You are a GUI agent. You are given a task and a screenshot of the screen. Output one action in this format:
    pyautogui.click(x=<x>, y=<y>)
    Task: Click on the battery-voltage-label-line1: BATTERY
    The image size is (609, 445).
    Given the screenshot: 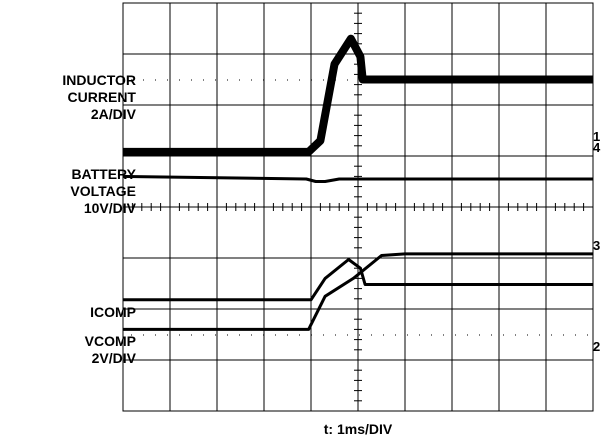 What is the action you would take?
    pyautogui.click(x=103, y=174)
    